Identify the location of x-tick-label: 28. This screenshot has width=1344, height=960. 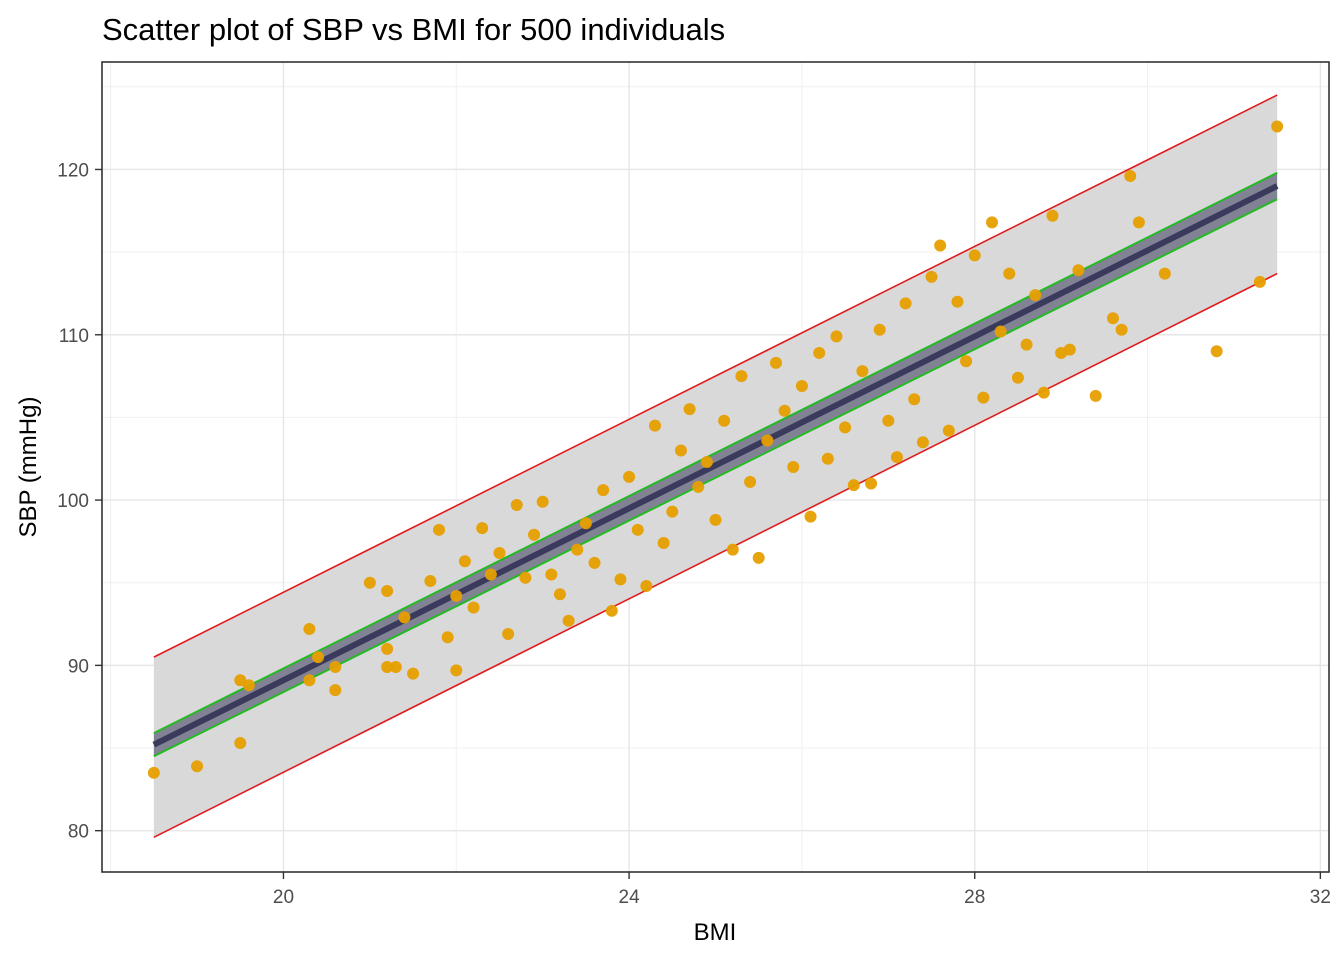
(974, 897).